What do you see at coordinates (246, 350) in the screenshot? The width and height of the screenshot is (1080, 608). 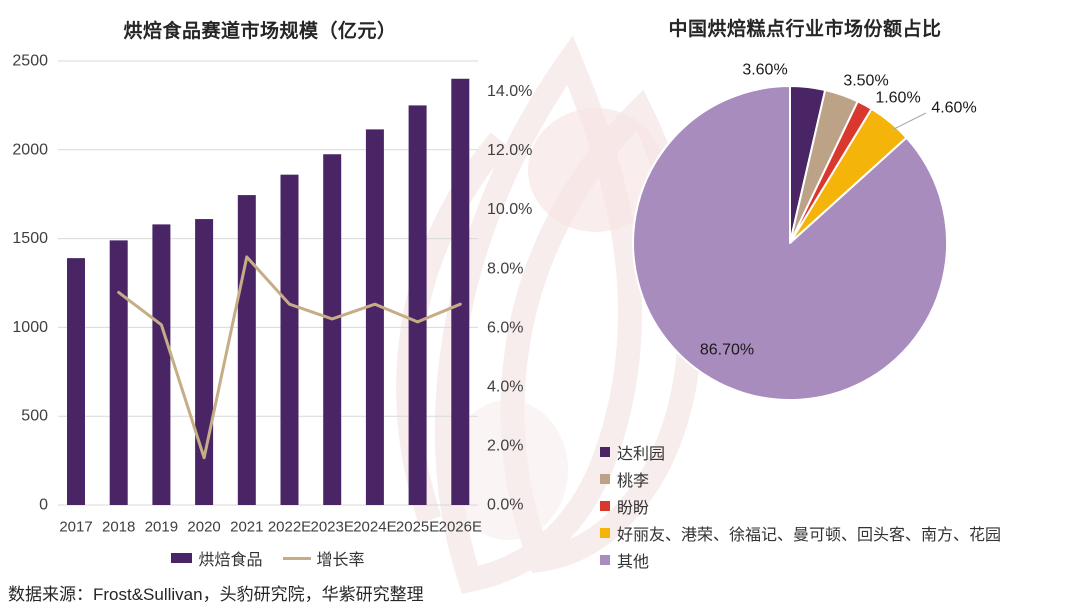 I see `bar-2021` at bounding box center [246, 350].